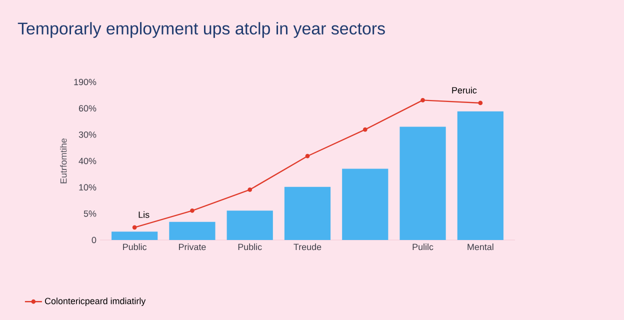  I want to click on annotation: Lis, so click(144, 214).